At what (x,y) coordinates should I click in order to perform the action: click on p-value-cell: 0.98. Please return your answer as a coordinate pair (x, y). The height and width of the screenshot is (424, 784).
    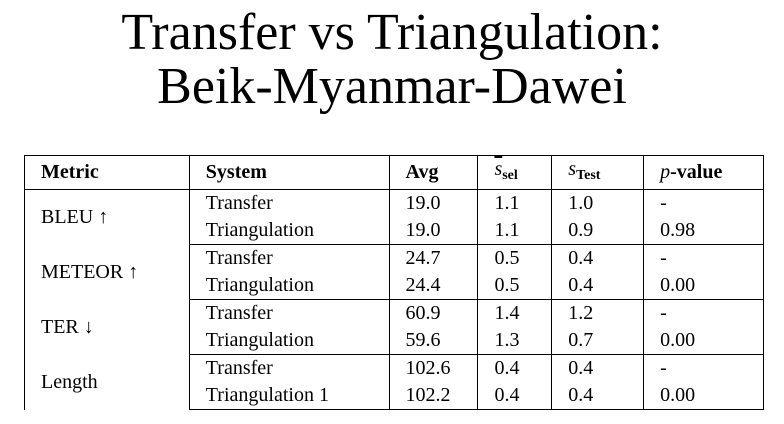
    Looking at the image, I should click on (703, 231).